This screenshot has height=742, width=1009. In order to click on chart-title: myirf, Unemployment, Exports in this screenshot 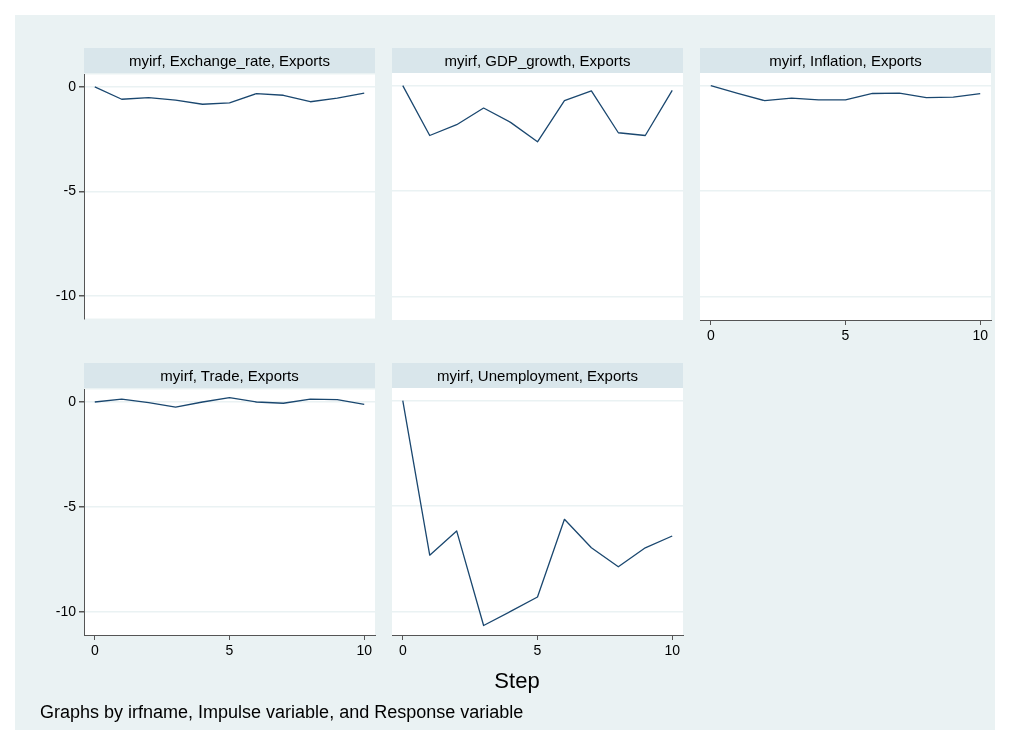, I will do `click(537, 375)`.